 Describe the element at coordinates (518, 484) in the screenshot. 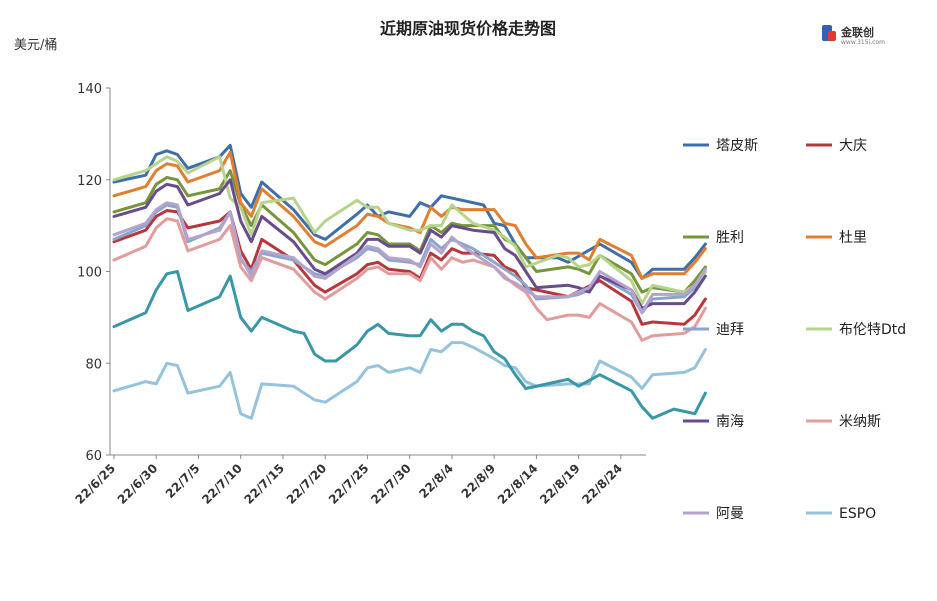

I see `x-tick-label: 22/8/14` at that location.